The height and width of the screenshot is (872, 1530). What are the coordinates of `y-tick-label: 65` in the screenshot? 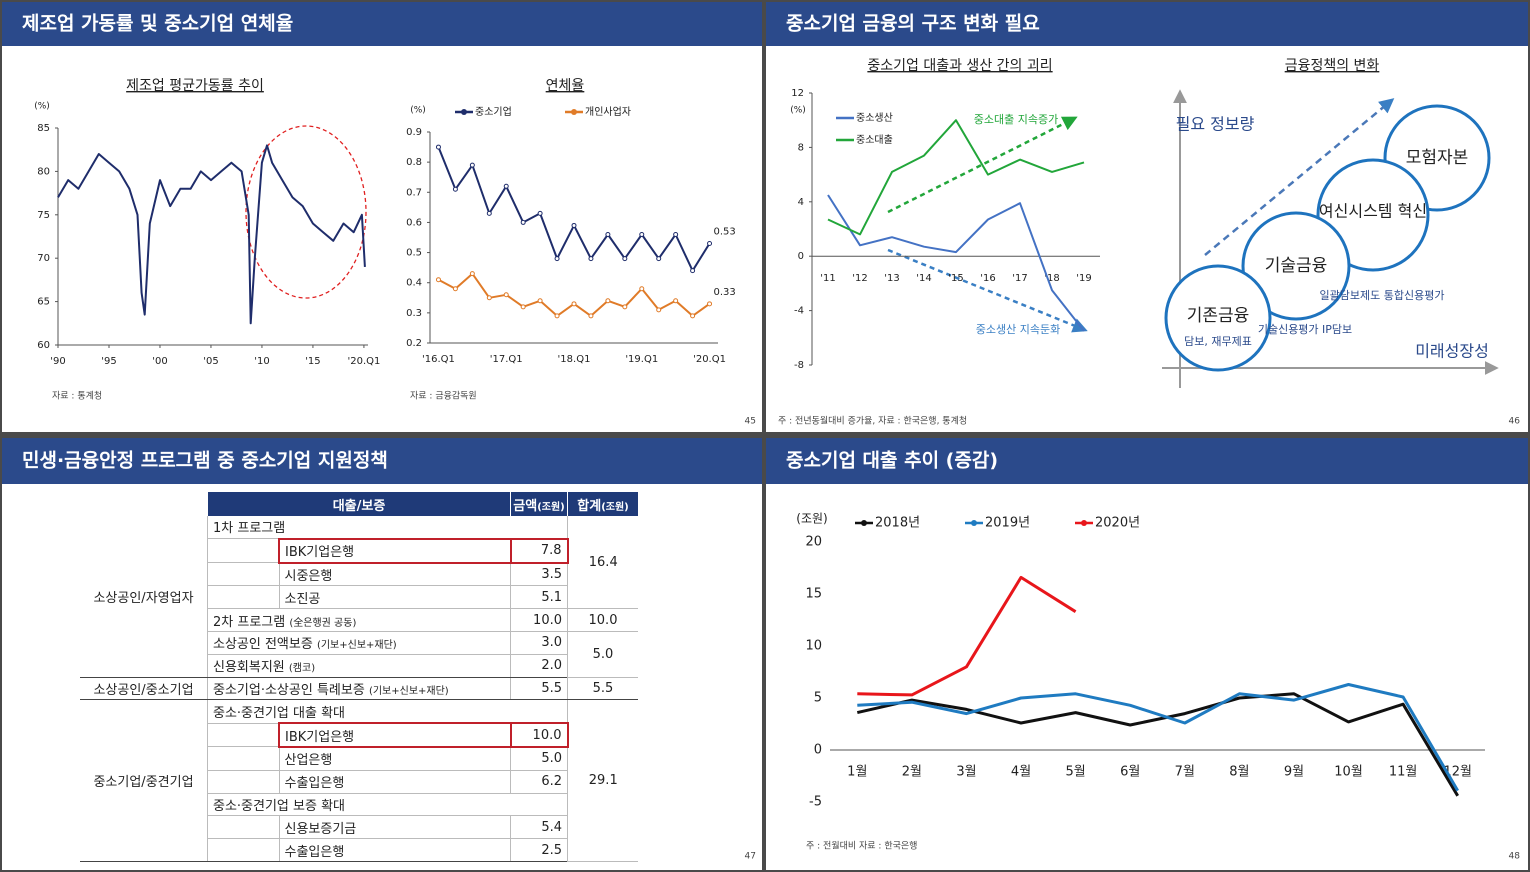 It's located at (43, 302).